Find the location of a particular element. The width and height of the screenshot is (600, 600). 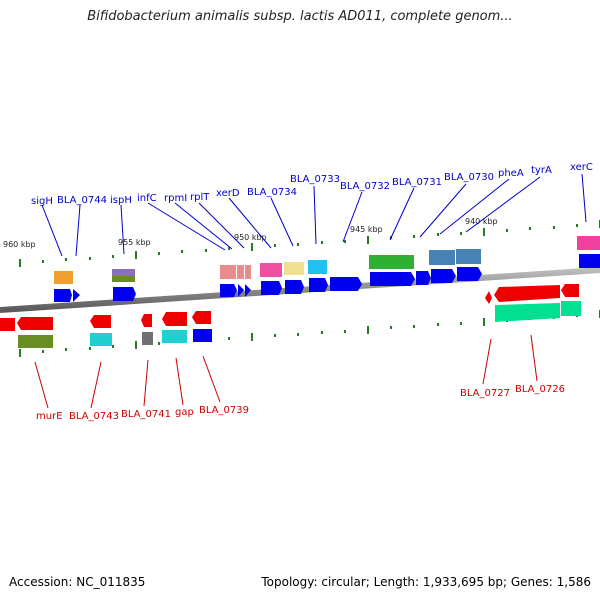

feature-BLA_0734-box is located at coordinates (294, 268).